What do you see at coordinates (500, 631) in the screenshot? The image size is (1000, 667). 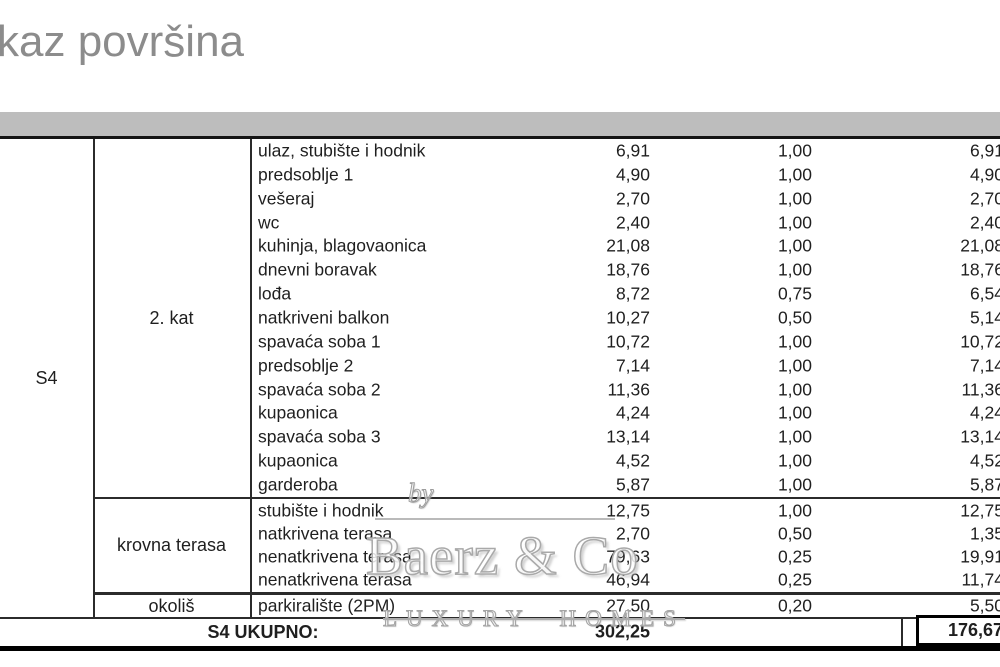 I see `totals-row: S4 UKUPNO: 302,25` at bounding box center [500, 631].